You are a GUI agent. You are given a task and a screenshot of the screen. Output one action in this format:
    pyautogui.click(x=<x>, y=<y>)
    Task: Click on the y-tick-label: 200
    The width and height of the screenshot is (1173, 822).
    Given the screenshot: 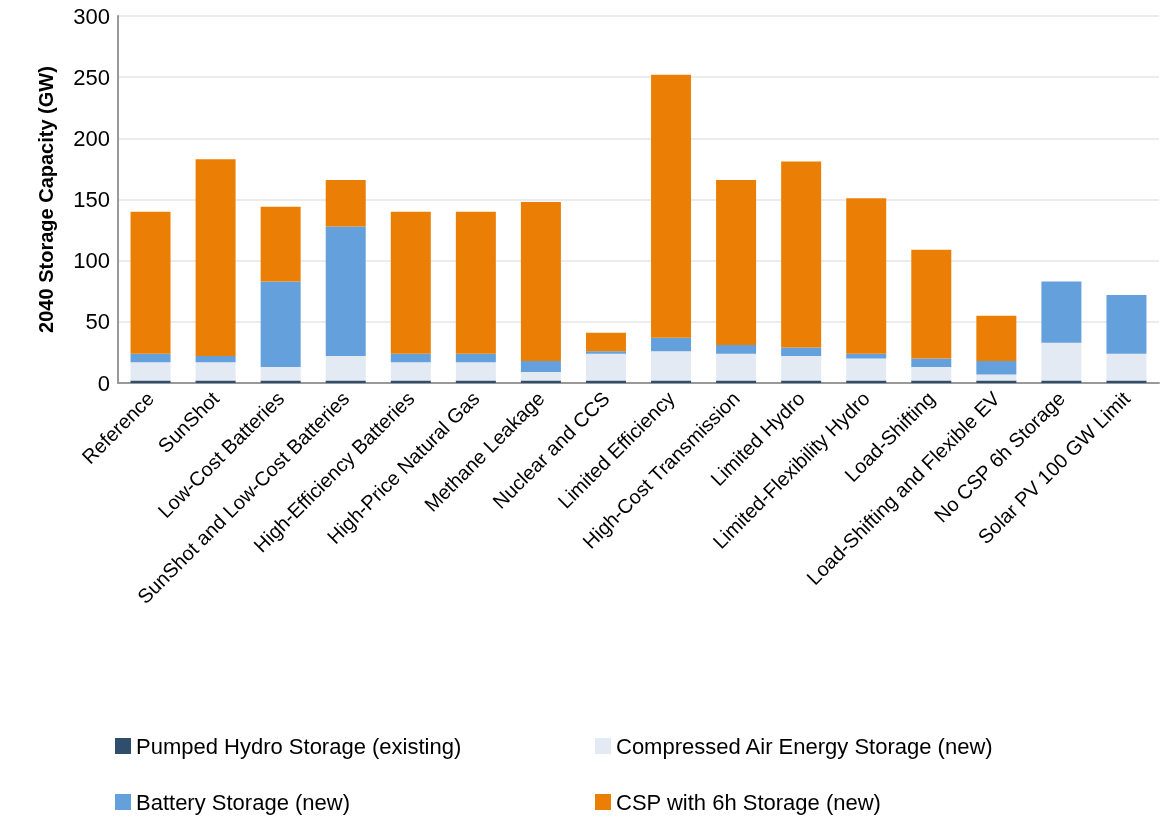 What is the action you would take?
    pyautogui.click(x=91, y=138)
    